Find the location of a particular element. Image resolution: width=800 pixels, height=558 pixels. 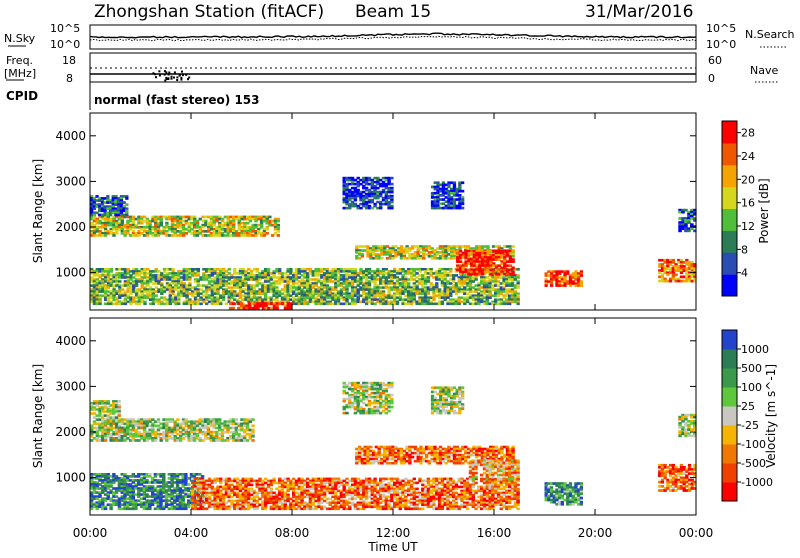

freq-panel: Freq. [MHz] 18 8 60 0 Nave is located at coordinates (391, 69).